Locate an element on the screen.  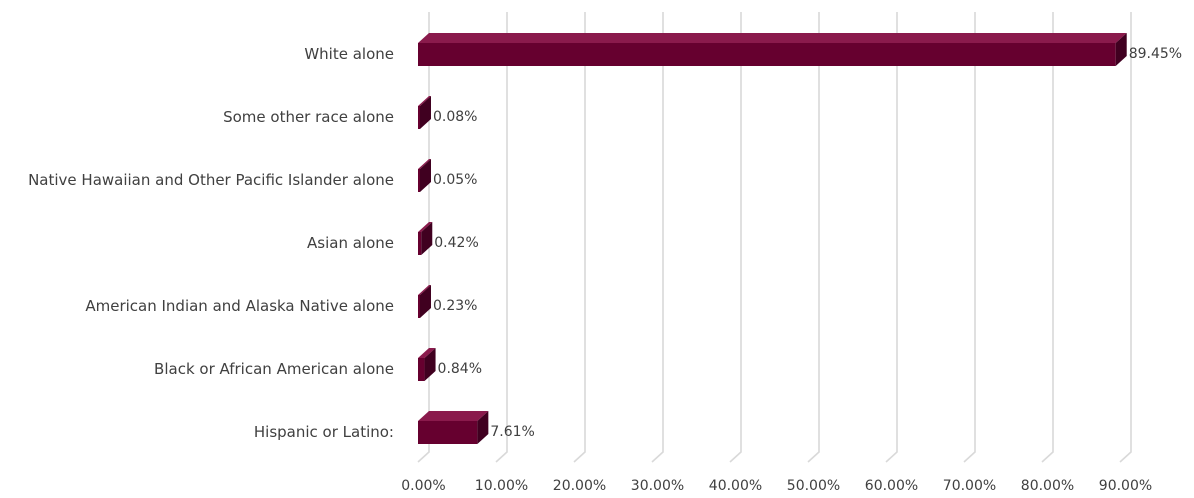
x-tick-label: 90.00% is located at coordinates (1125, 486).